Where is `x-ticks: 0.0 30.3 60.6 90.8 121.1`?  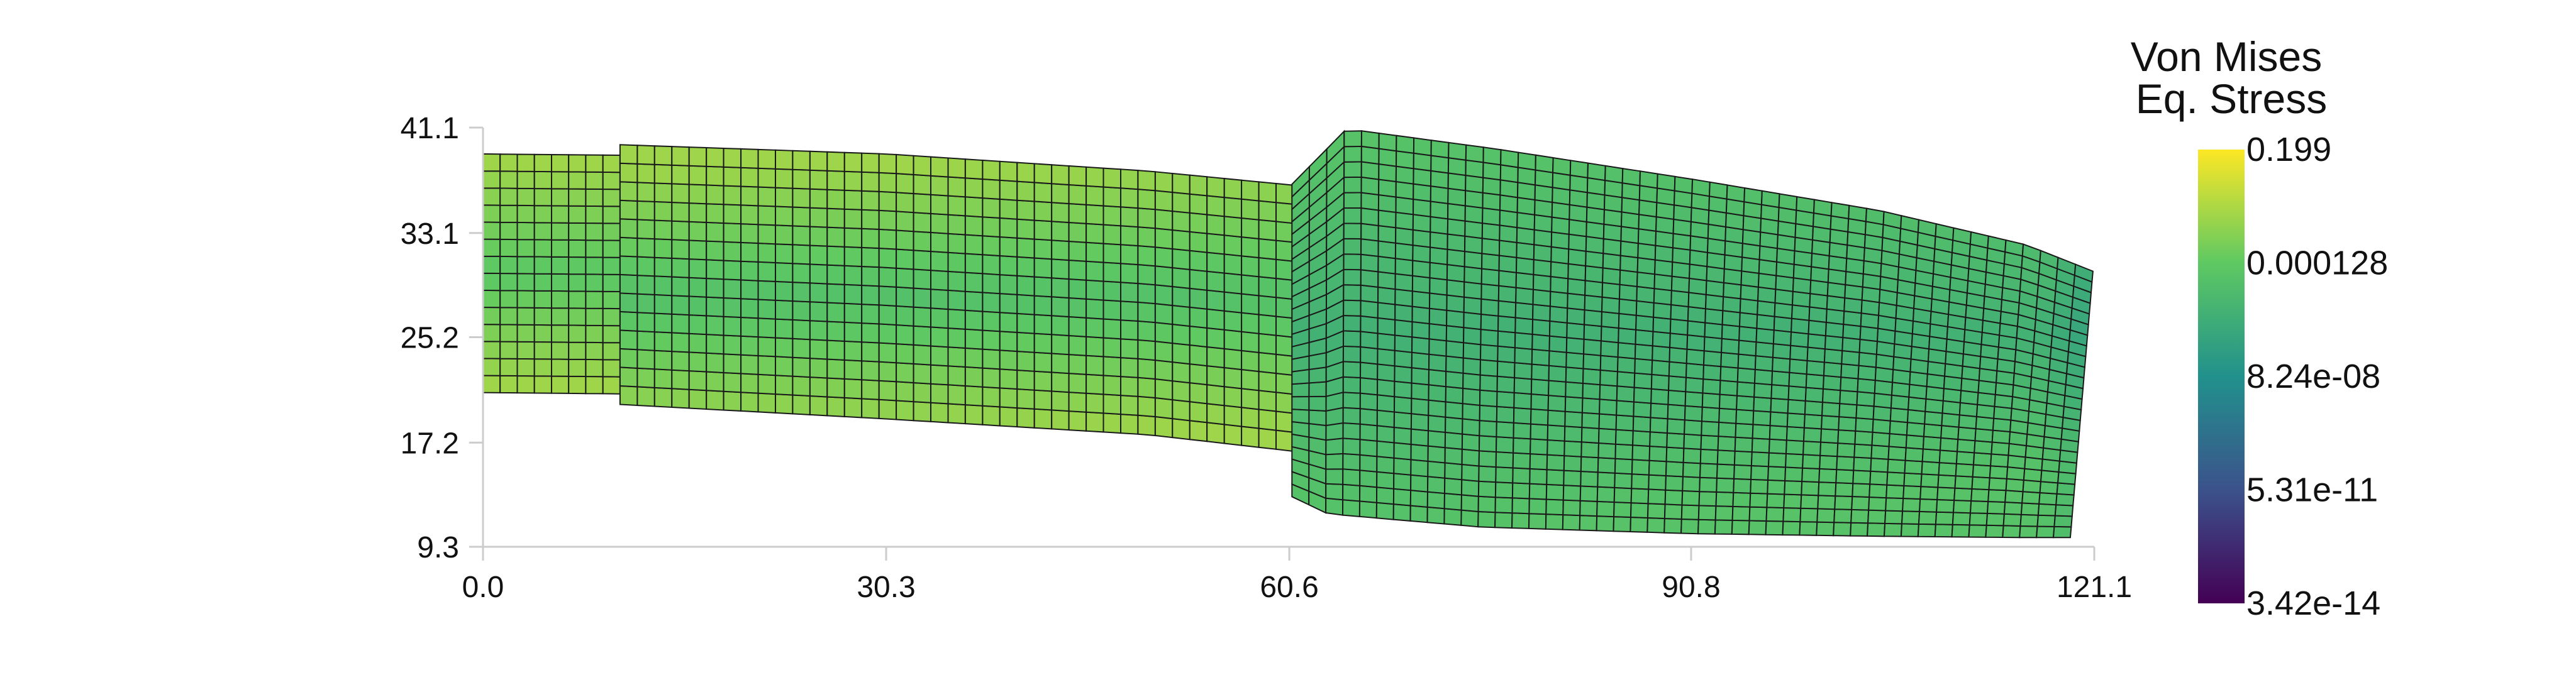 x-ticks: 0.0 30.3 60.6 90.8 121.1 is located at coordinates (1297, 575).